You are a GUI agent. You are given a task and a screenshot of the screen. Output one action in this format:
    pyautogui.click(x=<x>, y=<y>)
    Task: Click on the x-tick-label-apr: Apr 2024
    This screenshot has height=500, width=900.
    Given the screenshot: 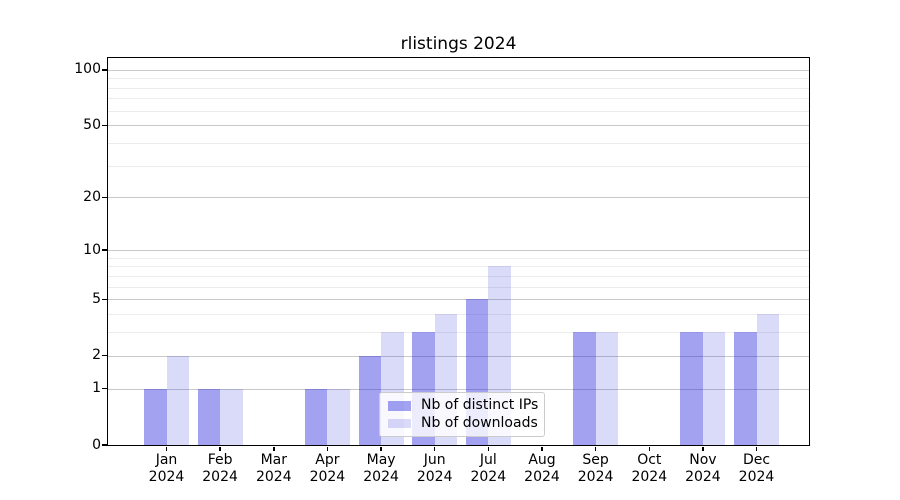 What is the action you would take?
    pyautogui.click(x=327, y=468)
    